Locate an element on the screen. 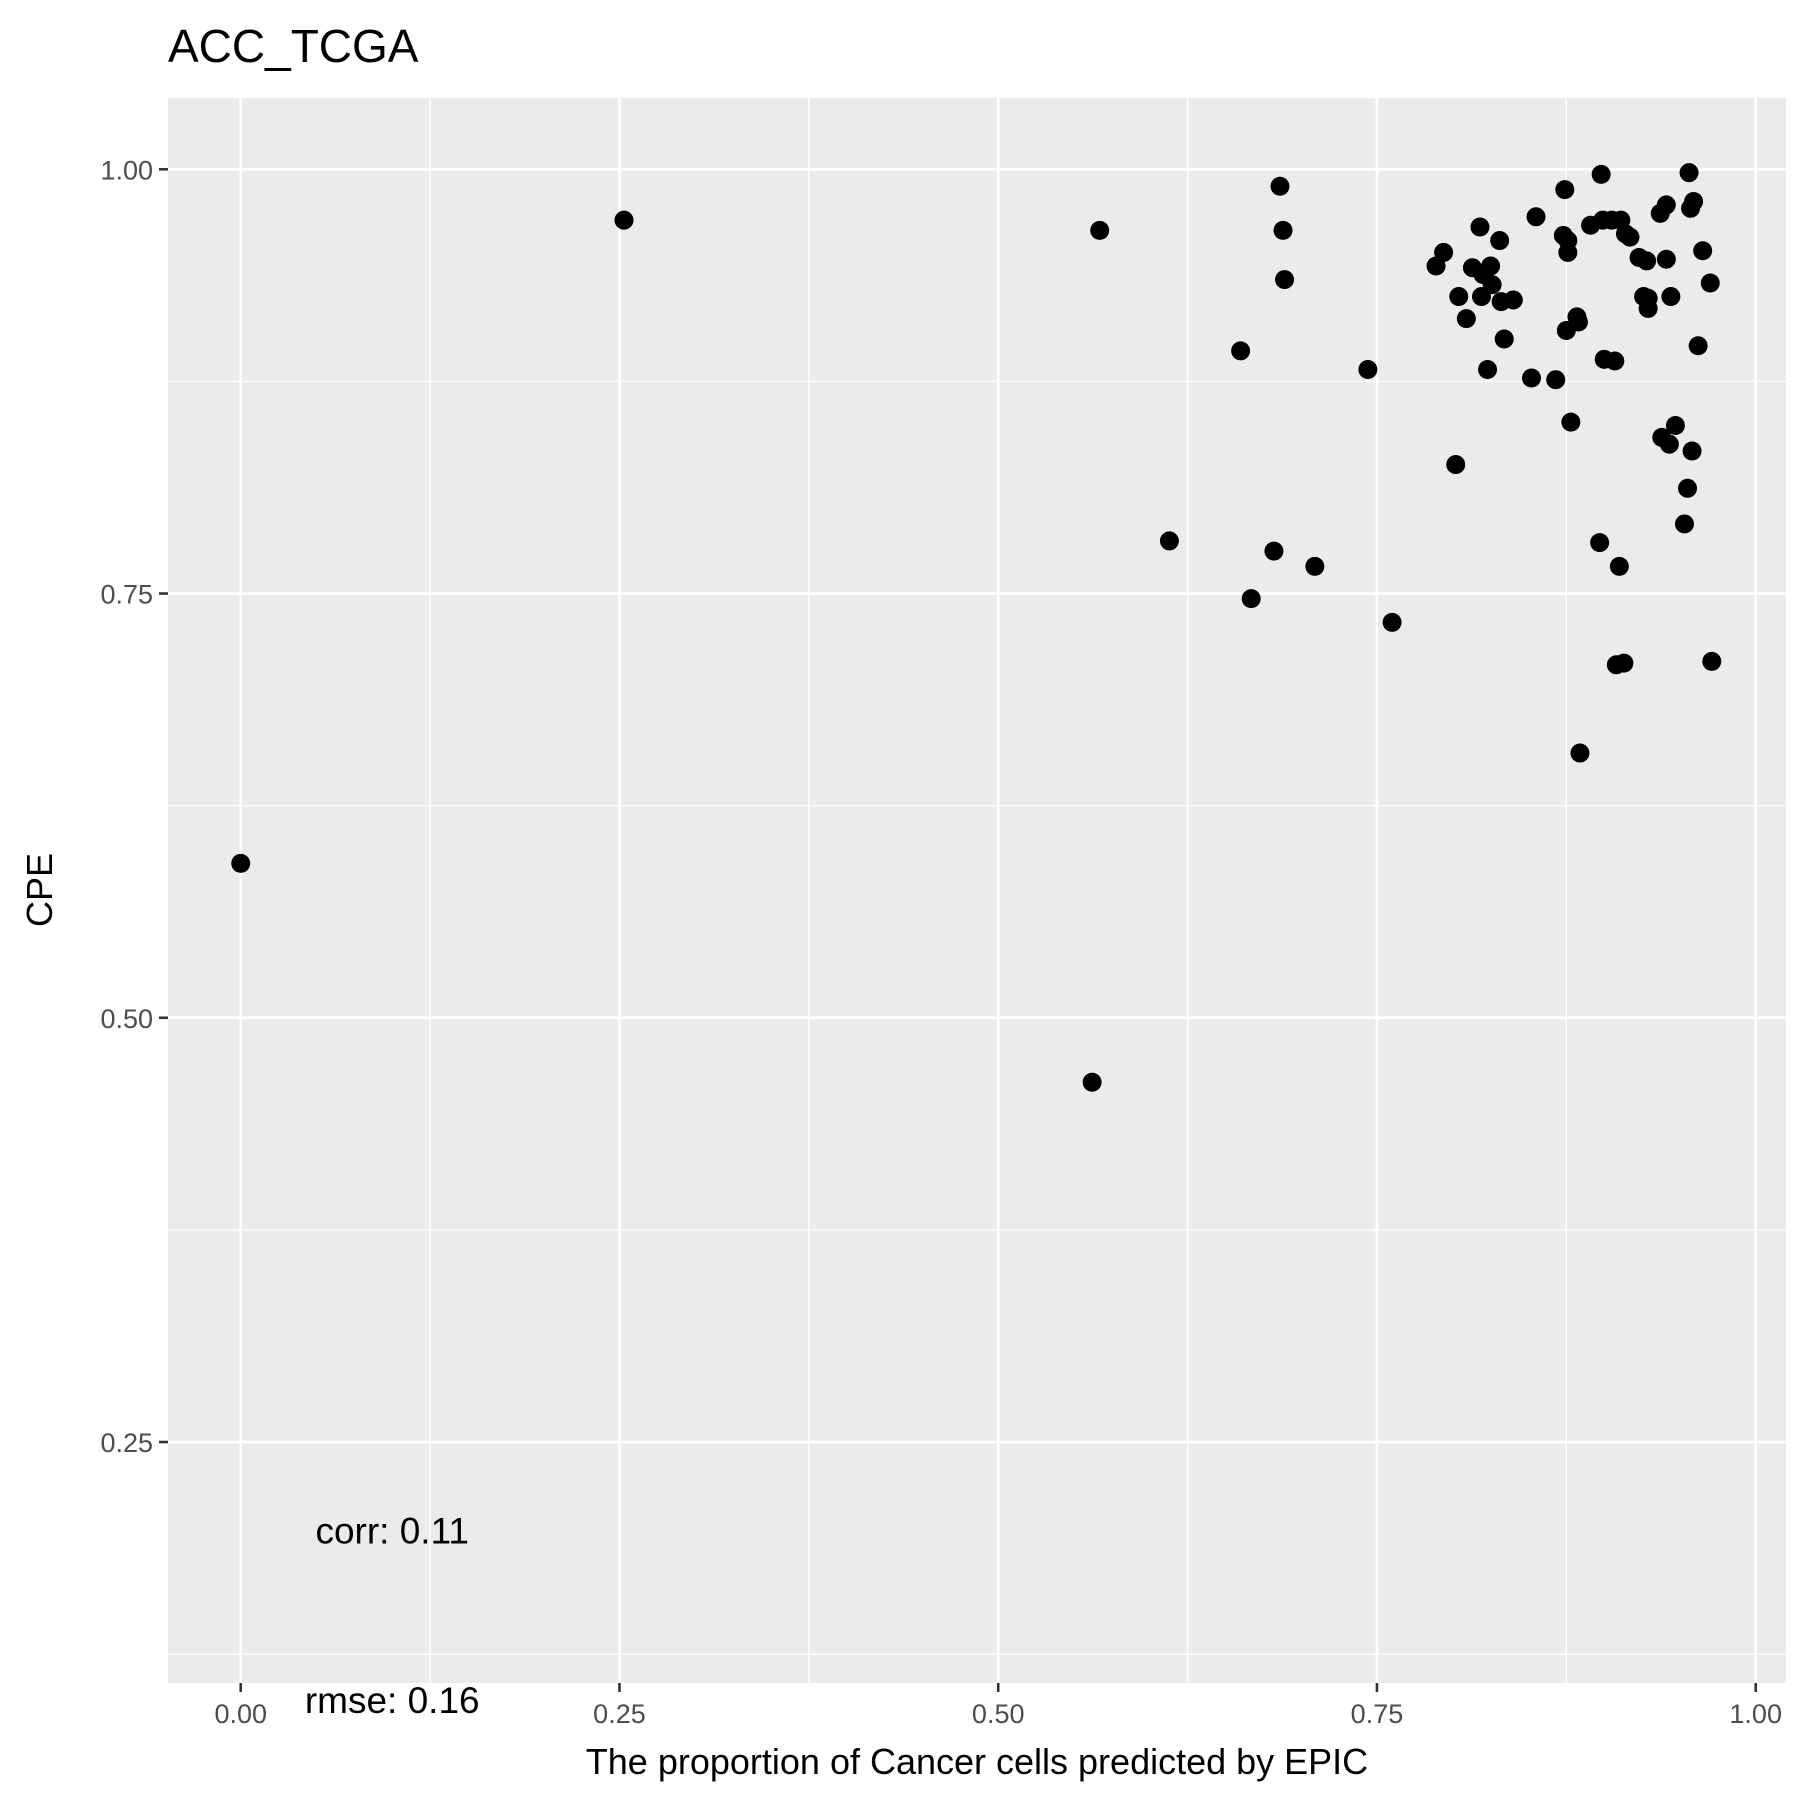 This screenshot has height=1800, width=1800. y-axis-ticks: 0.25 0.50 0.75 1.00 is located at coordinates (134, 806).